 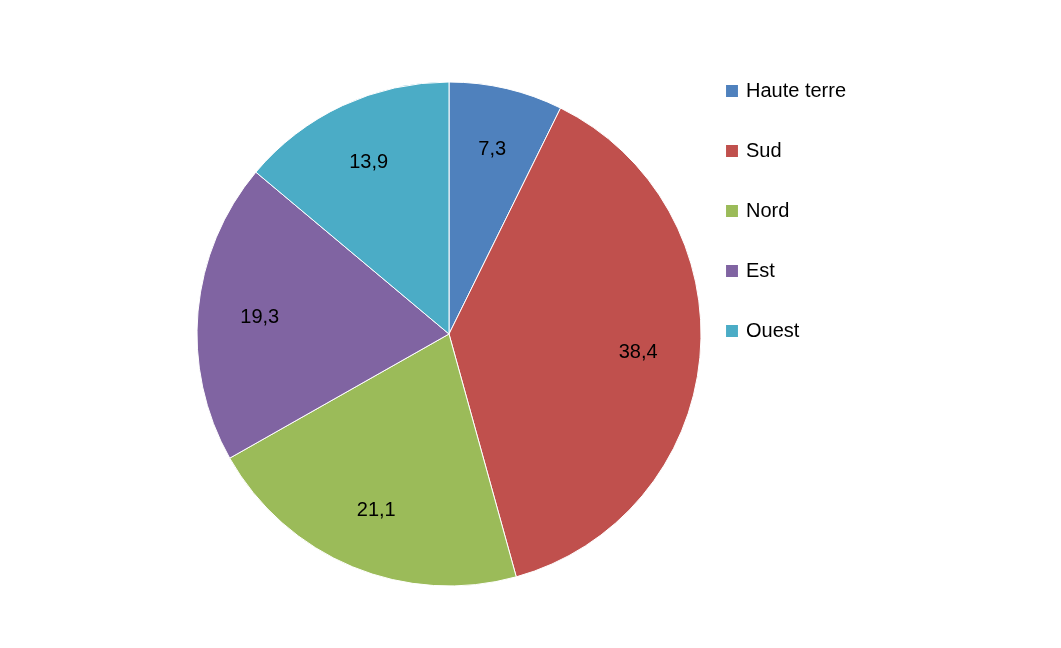 What do you see at coordinates (768, 210) in the screenshot?
I see `legend-label: Nord` at bounding box center [768, 210].